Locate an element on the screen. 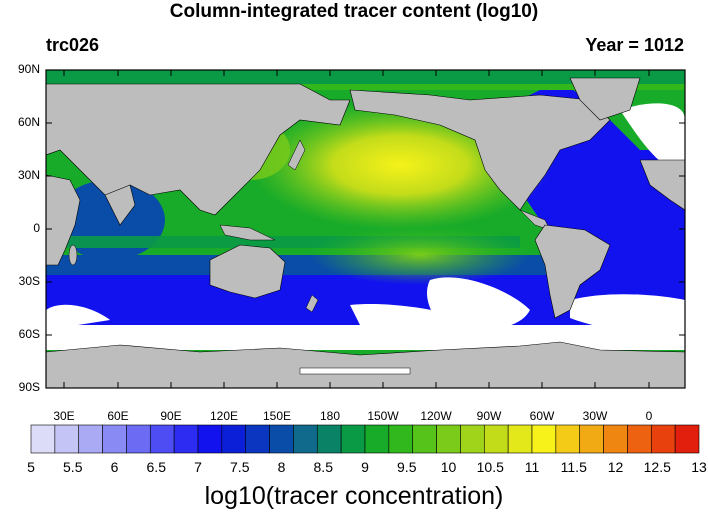 This screenshot has height=514, width=708. colorbar-tick-label: 5 is located at coordinates (31, 467).